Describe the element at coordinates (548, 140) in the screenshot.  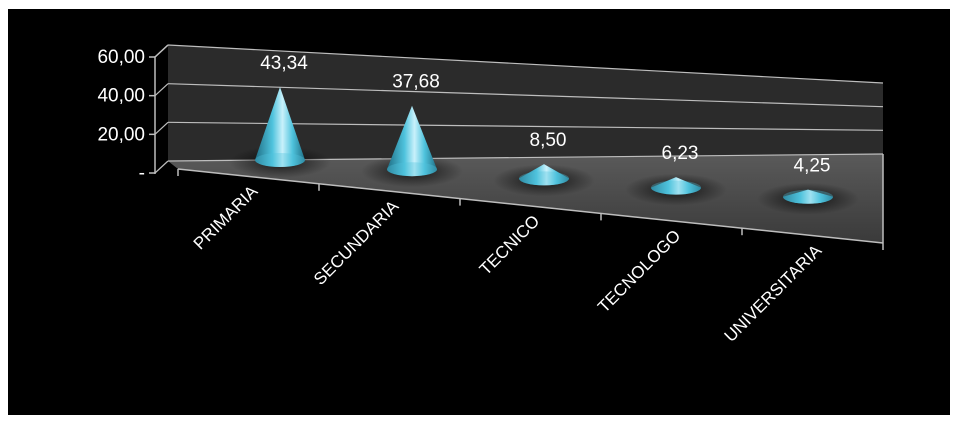
I see `data-label: 8,50` at that location.